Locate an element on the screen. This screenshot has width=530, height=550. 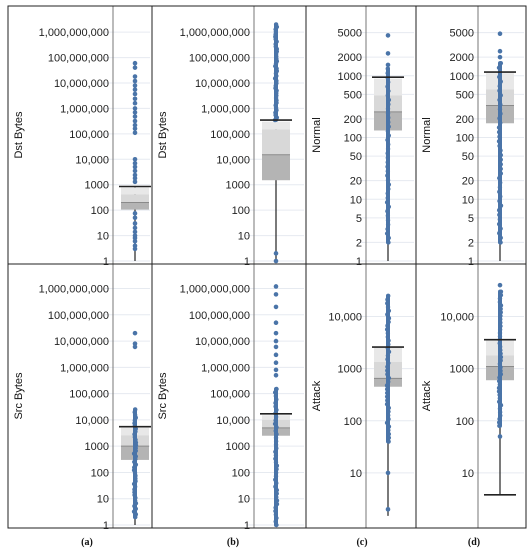
y-axis-label: Src Bytes is located at coordinates (19, 396).